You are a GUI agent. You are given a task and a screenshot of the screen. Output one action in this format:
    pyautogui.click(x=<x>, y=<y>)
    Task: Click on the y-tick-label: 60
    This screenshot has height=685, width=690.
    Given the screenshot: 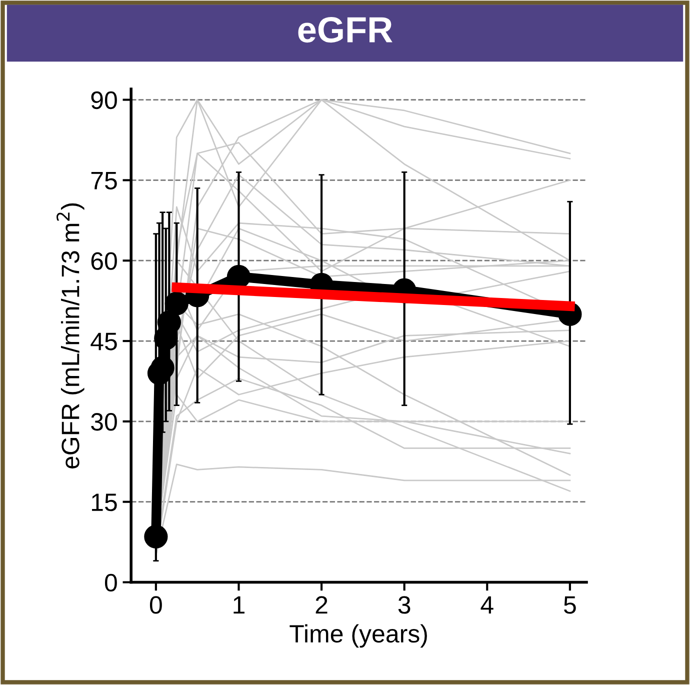 What is the action you would take?
    pyautogui.click(x=104, y=261)
    